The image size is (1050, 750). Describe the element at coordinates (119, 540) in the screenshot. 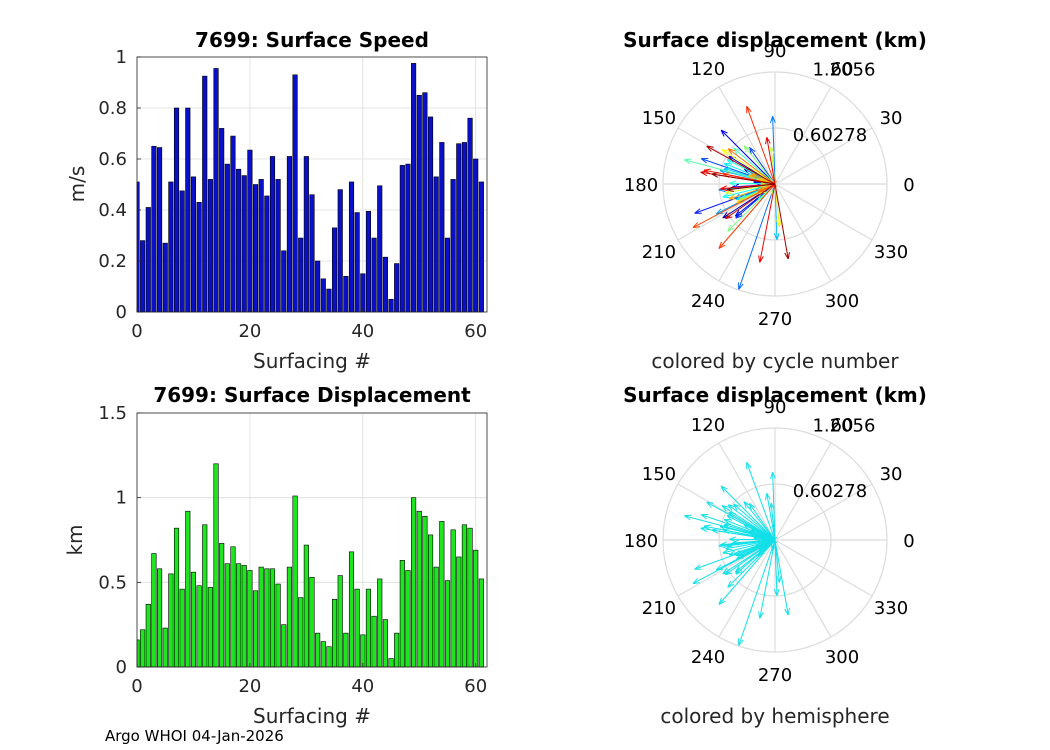

I see `displacement-y-ticks: 0 0.5 1 1.5` at that location.